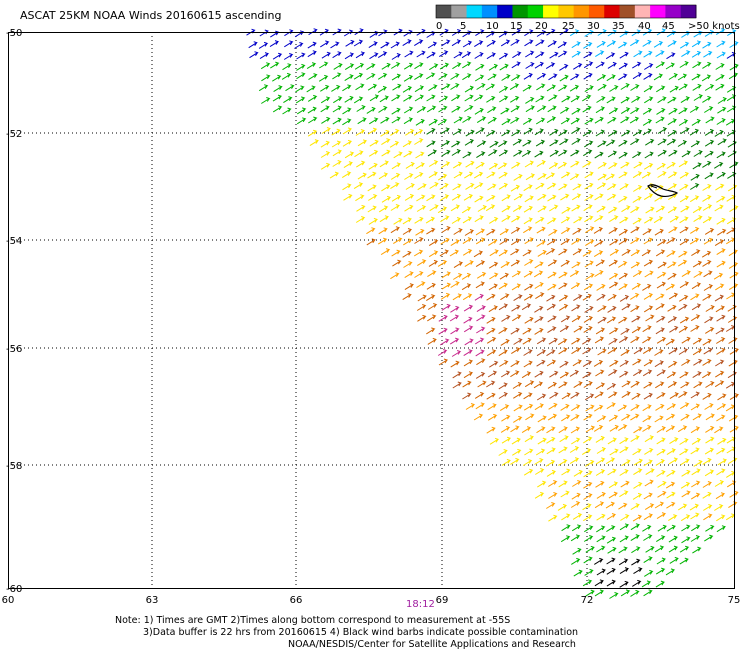  I want to click on lat-label: -58, so click(14, 466).